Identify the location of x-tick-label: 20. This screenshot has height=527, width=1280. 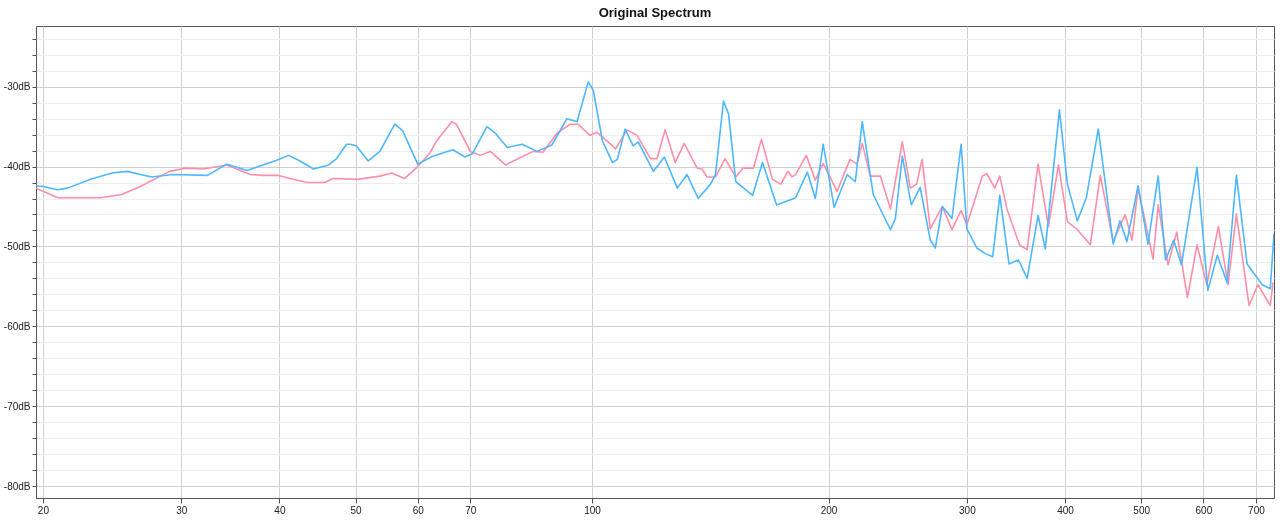
(43, 510).